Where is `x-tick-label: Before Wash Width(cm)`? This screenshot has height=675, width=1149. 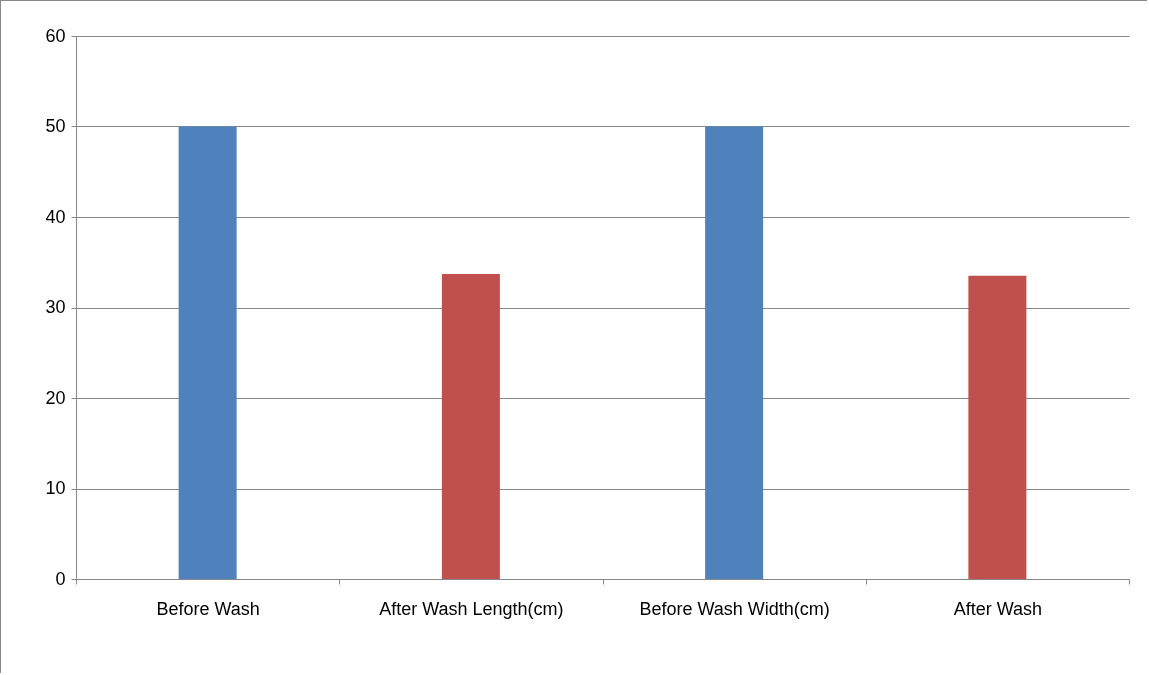
x-tick-label: Before Wash Width(cm) is located at coordinates (734, 608).